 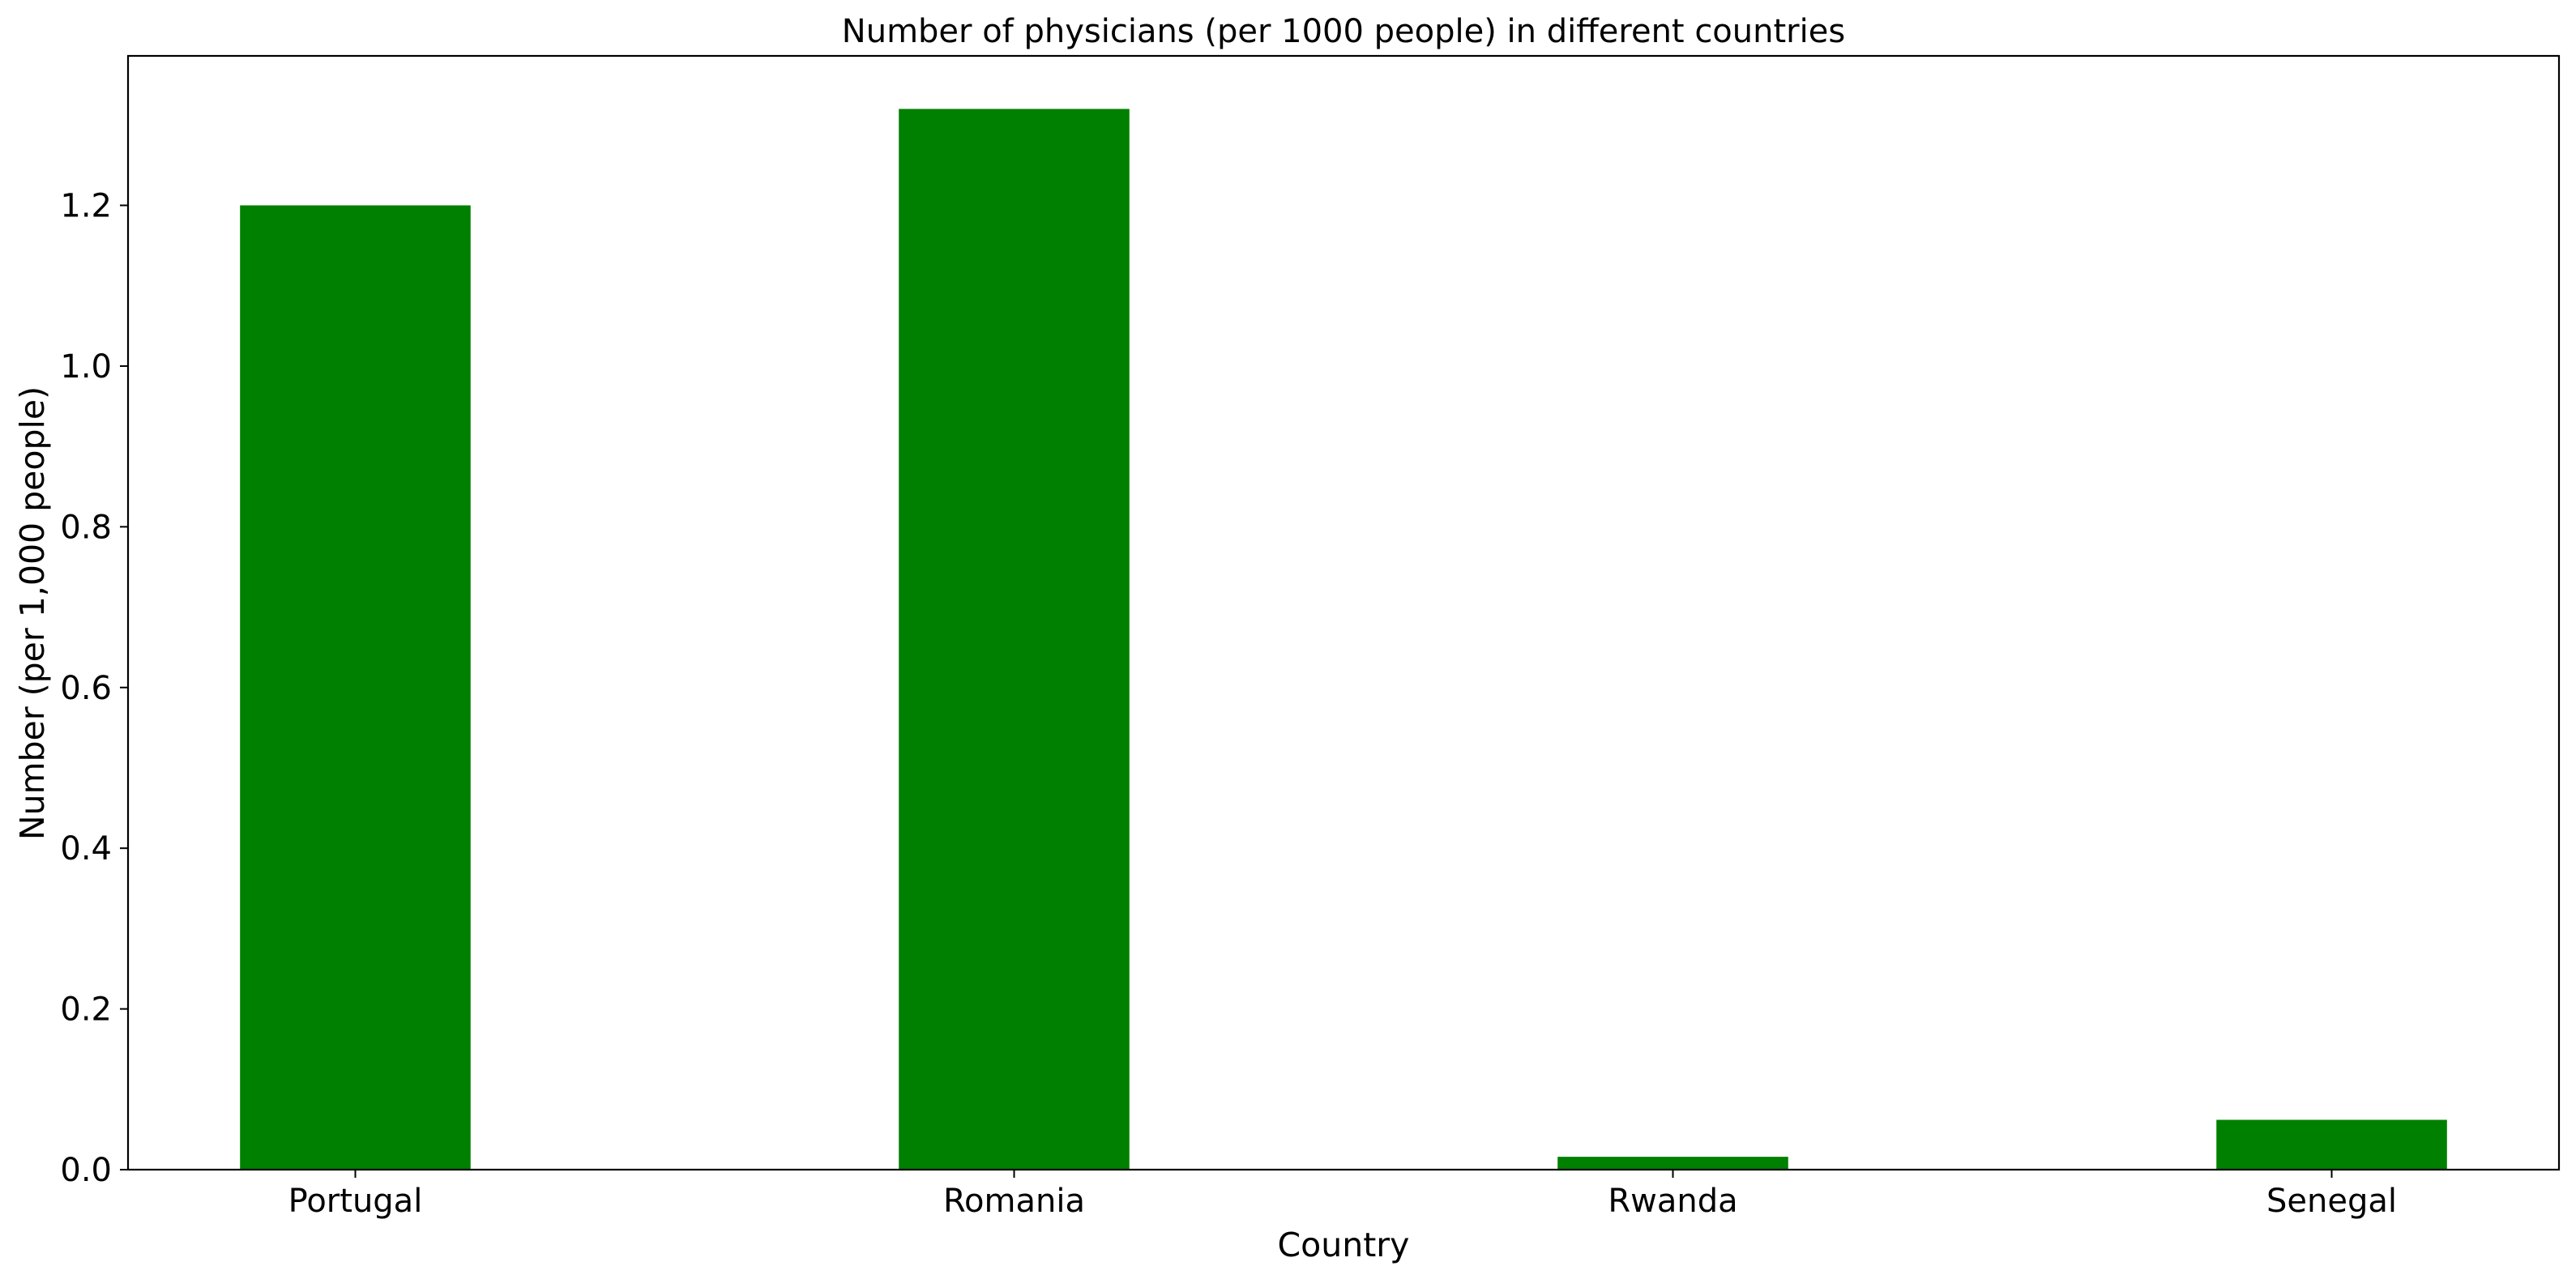 I want to click on y-tick-label: 0.8, so click(x=86, y=527).